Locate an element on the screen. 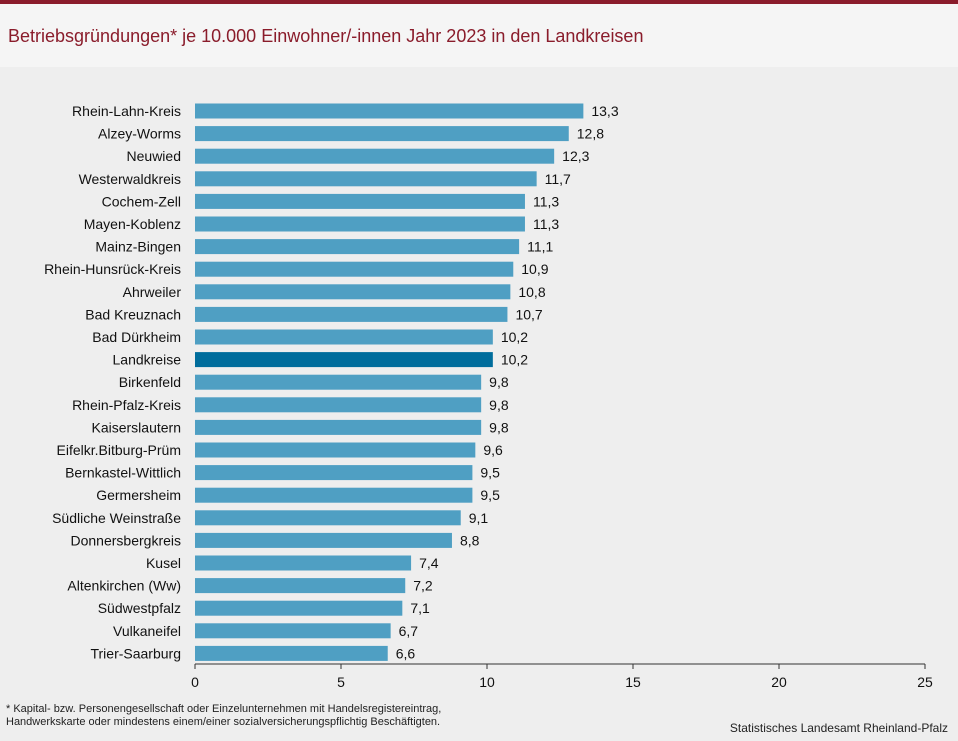 Image resolution: width=958 pixels, height=741 pixels. category-label-5: Mayen-Koblenz is located at coordinates (132, 224).